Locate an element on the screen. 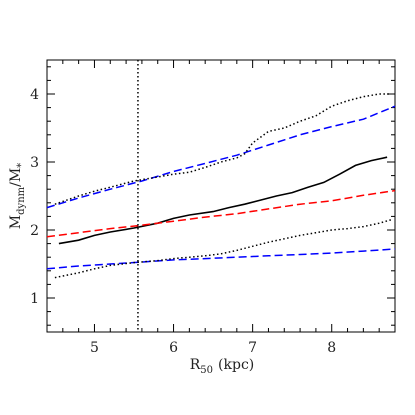  x-axis-label-main: R is located at coordinates (195, 365).